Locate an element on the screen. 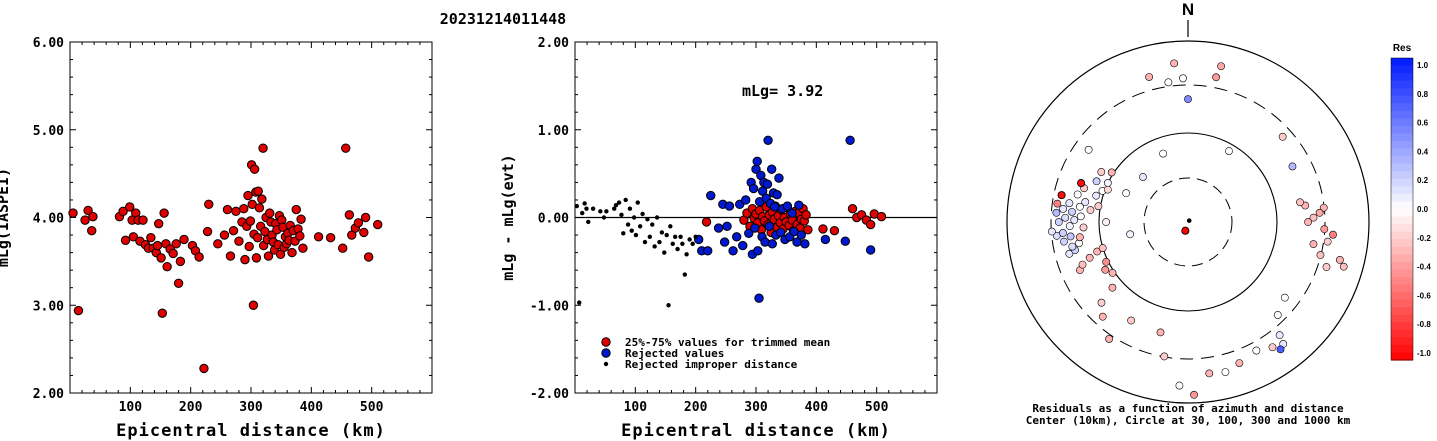  x-axis-label: Epicentral distance (km) is located at coordinates (756, 431).